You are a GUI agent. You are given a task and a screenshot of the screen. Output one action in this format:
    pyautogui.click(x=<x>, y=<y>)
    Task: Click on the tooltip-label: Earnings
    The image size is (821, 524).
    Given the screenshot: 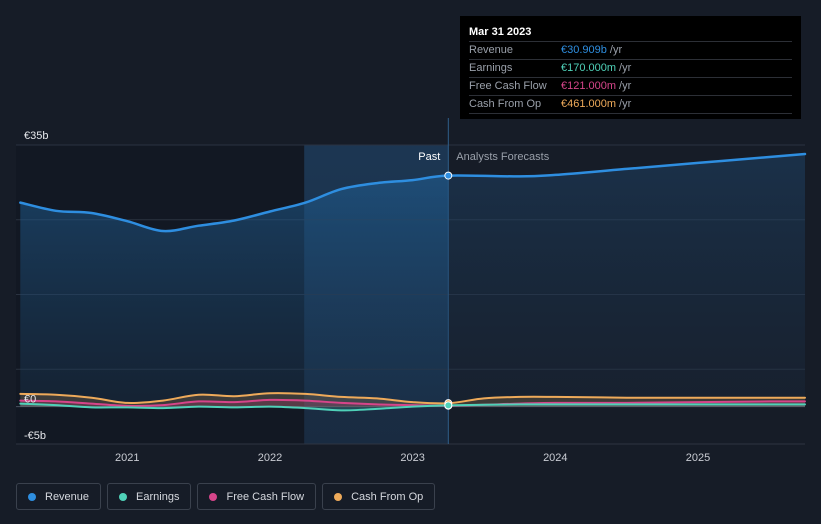 What is the action you would take?
    pyautogui.click(x=491, y=68)
    